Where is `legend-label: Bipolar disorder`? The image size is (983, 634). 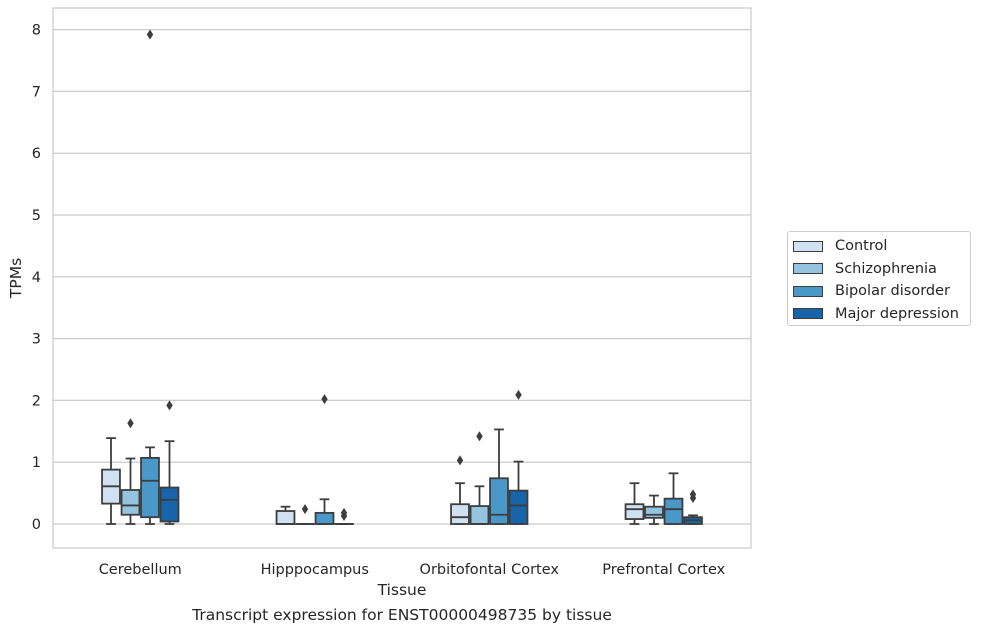
legend-label: Bipolar disorder is located at coordinates (892, 291).